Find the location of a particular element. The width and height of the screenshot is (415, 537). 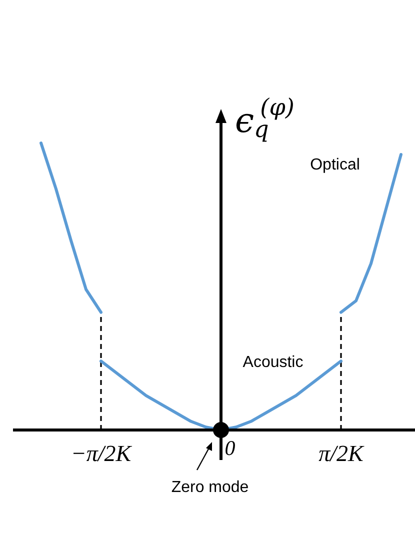

text: Zero mode is located at coordinates (210, 487).